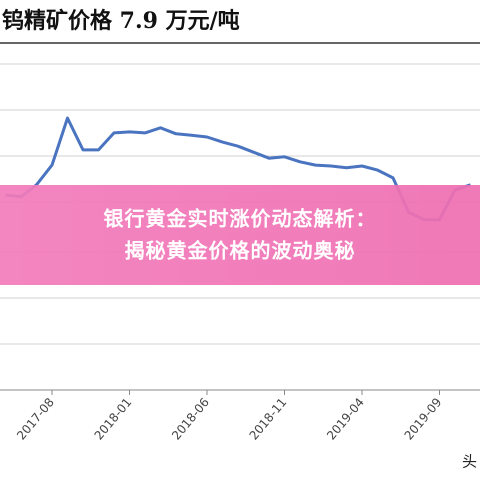 The width and height of the screenshot is (480, 484). Describe the element at coordinates (113, 418) in the screenshot. I see `x-tick-label: 2018-01` at that location.